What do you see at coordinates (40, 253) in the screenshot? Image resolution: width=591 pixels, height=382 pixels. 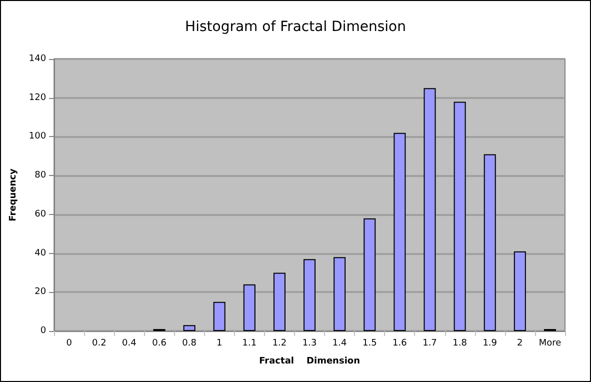 I see `y-tick-label: 40` at bounding box center [40, 253].